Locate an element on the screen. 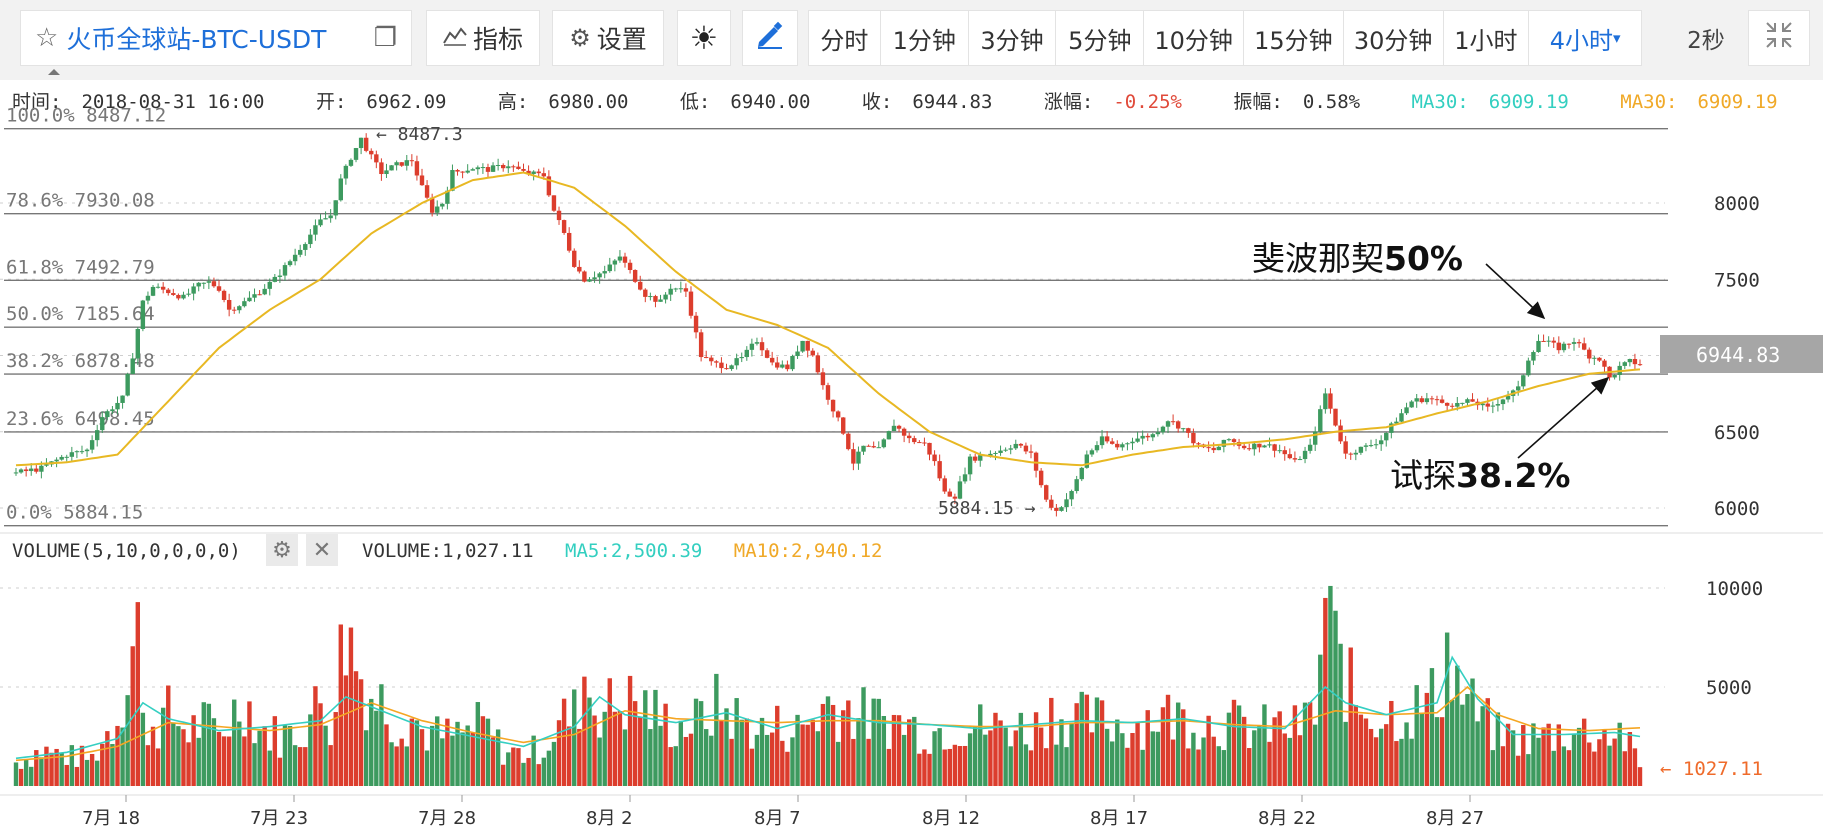  interval-tab-2: 3分钟 is located at coordinates (1013, 38).